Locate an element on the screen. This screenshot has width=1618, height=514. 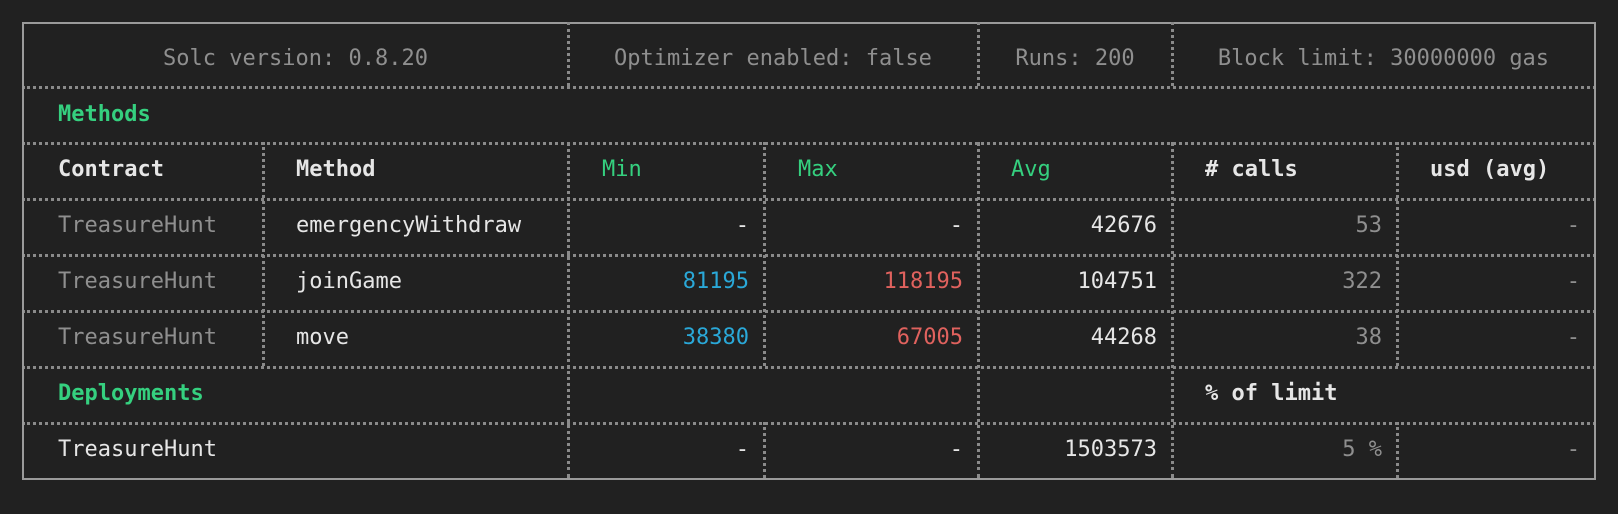
solc-version: Solc version: 0.8.20 is located at coordinates (295, 58).